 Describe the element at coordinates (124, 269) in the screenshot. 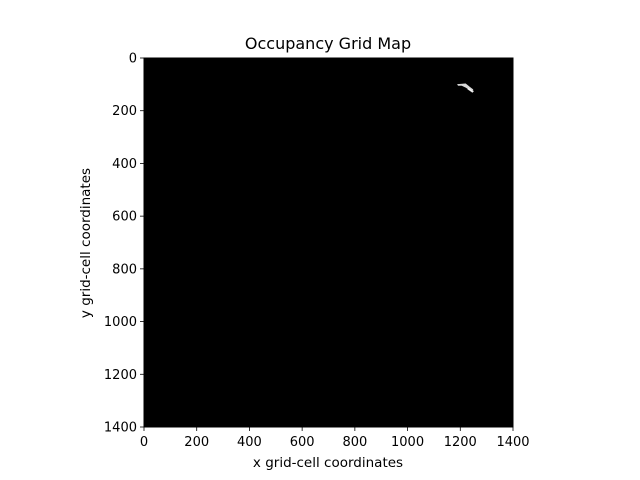

I see `y-tick-label: 800` at that location.